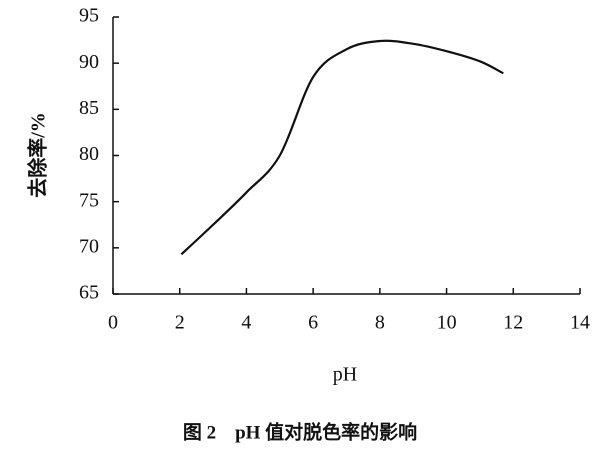 The height and width of the screenshot is (450, 600). What do you see at coordinates (300, 431) in the screenshot?
I see `caption: 图 2 pH 值对脱色率的影响` at bounding box center [300, 431].